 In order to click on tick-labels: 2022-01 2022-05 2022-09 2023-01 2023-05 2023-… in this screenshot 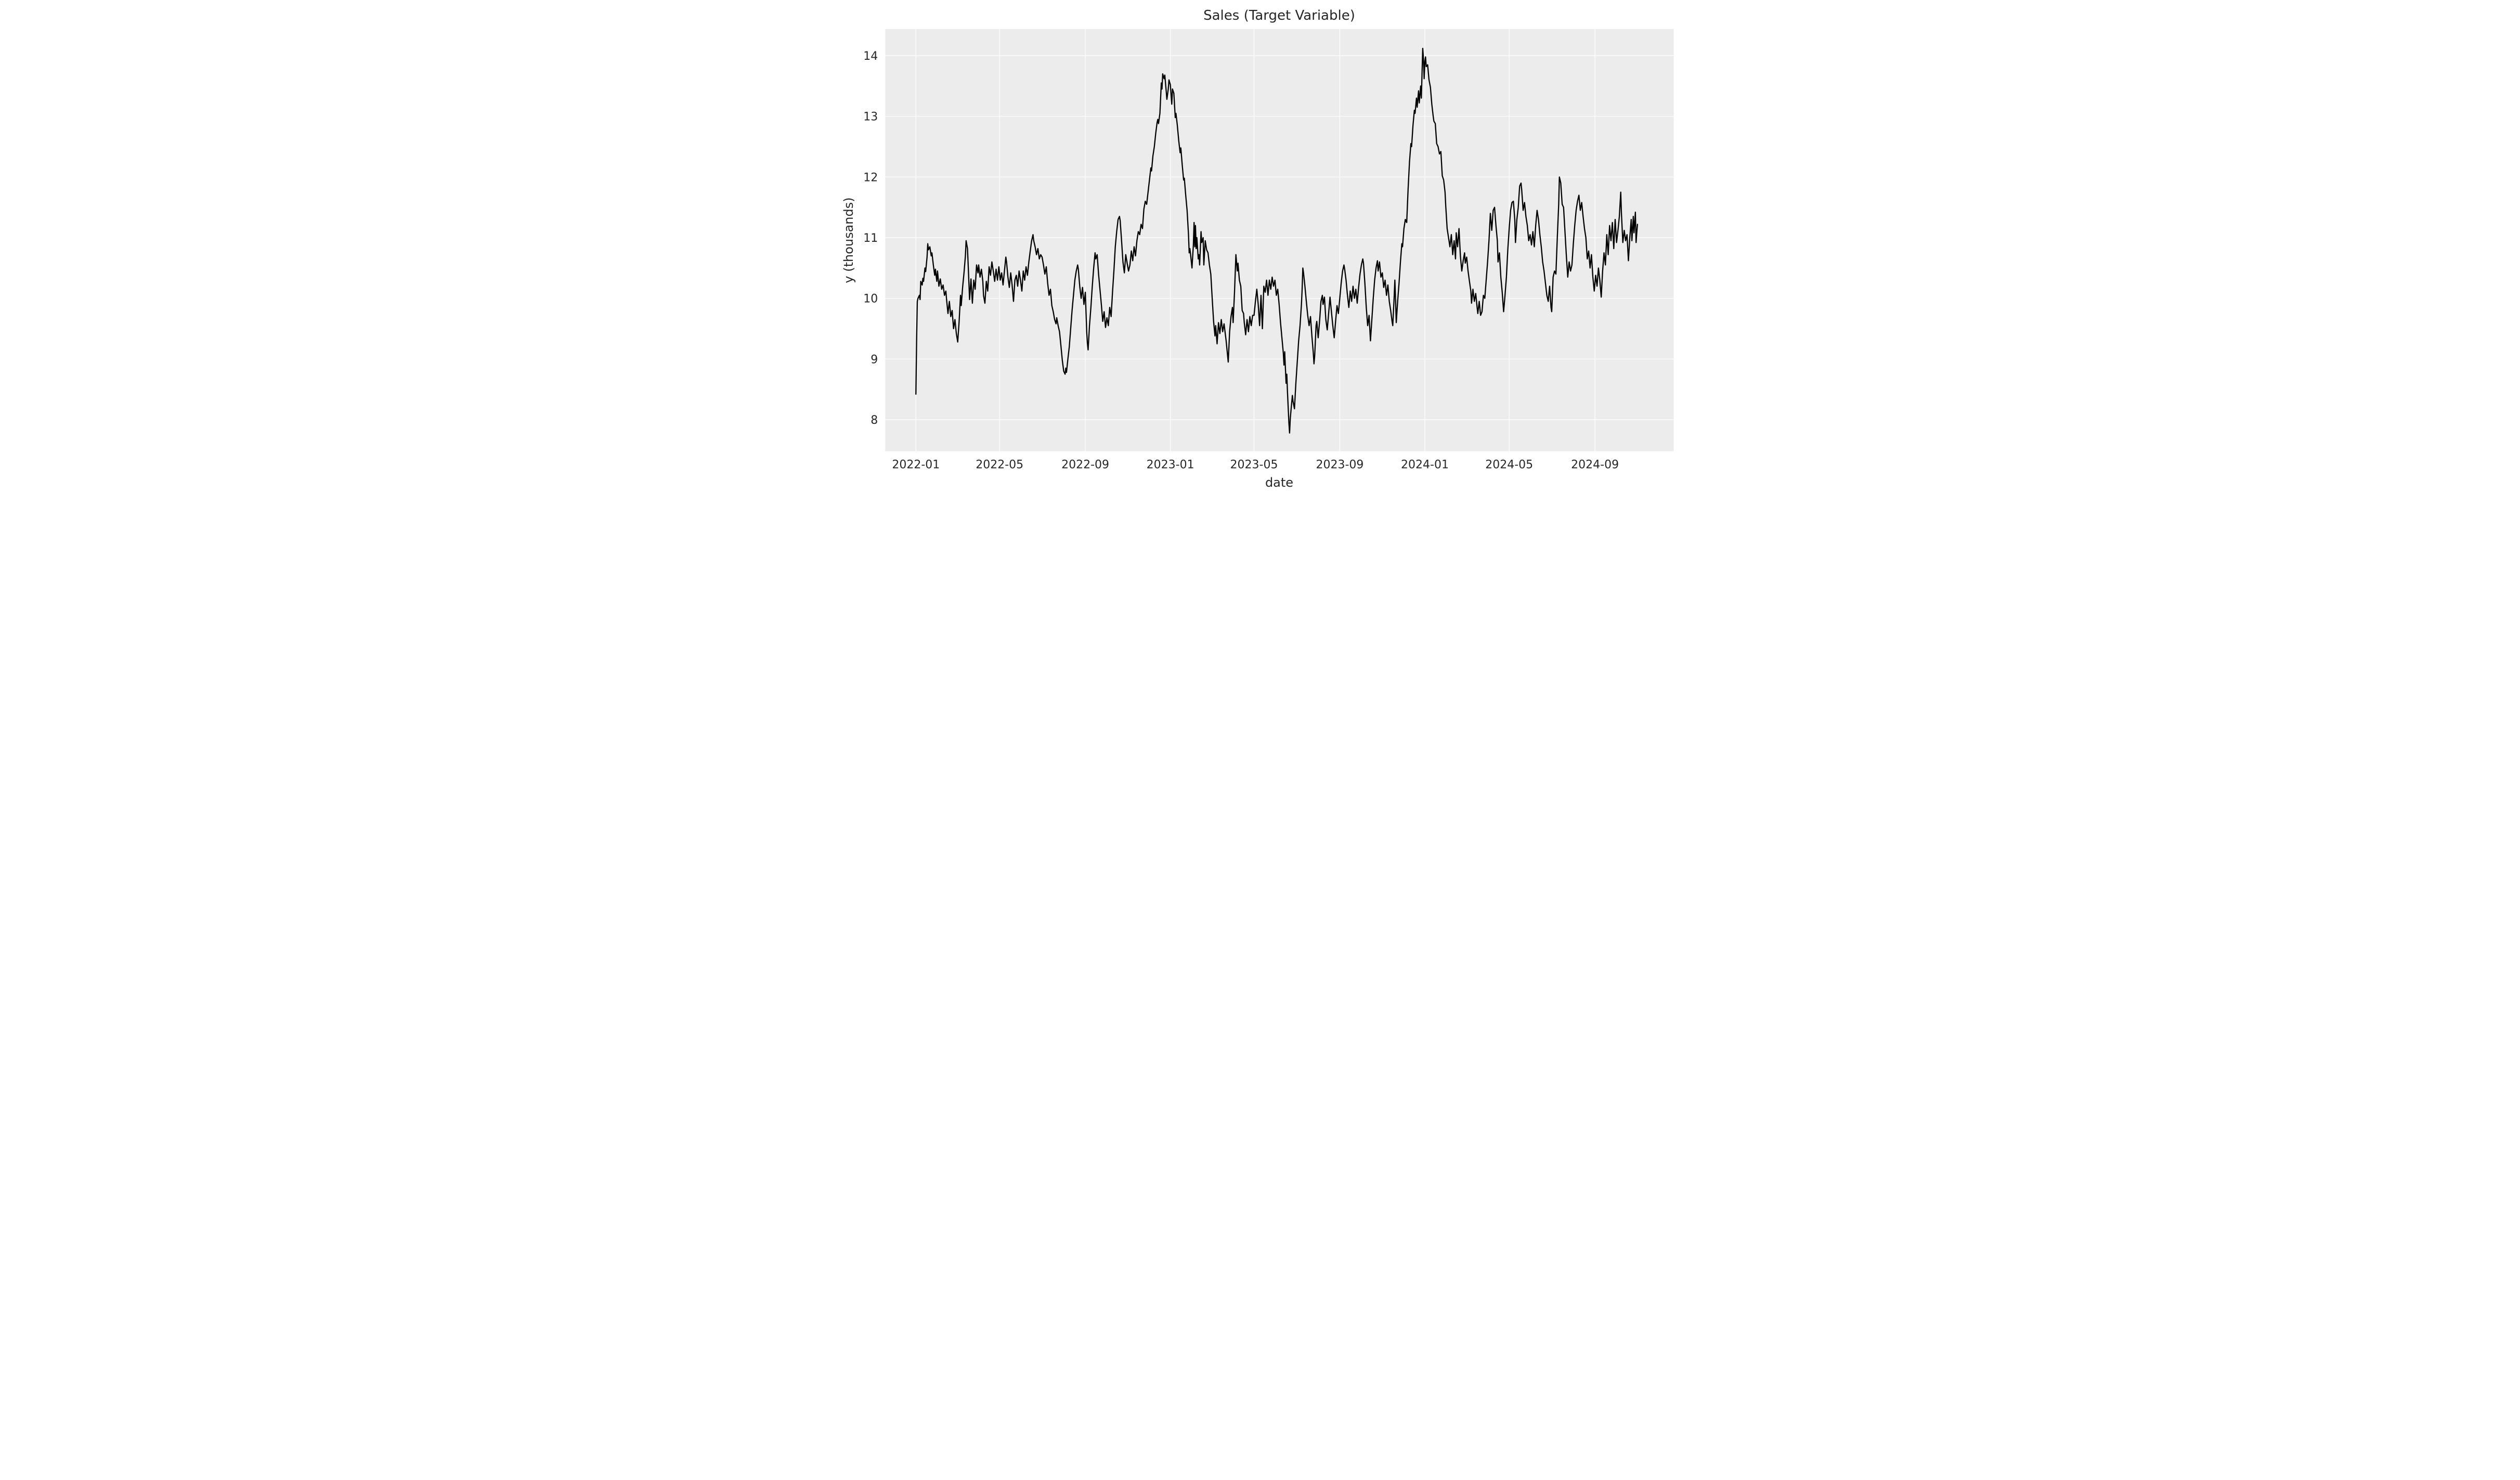, I will do `click(1241, 261)`.